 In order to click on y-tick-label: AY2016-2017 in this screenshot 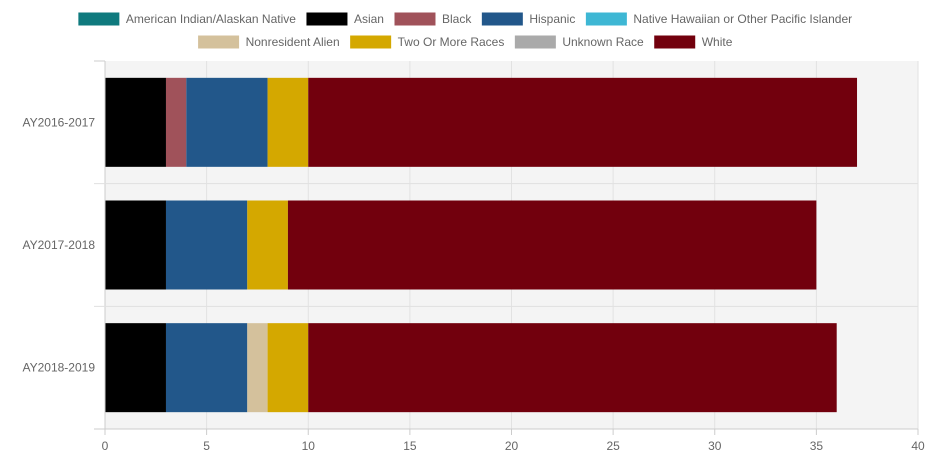, I will do `click(58, 122)`.